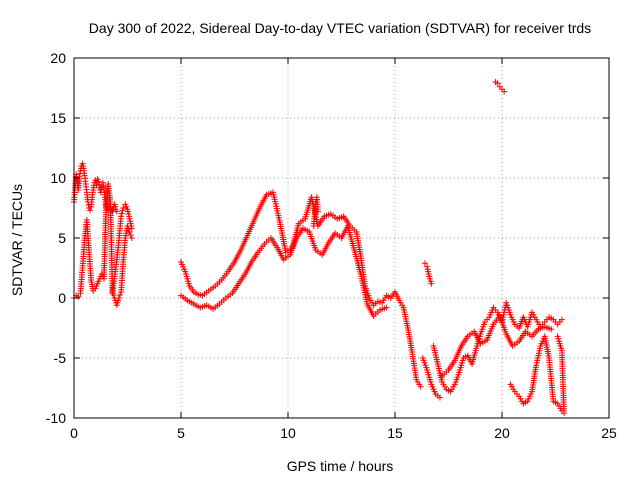 The image size is (640, 480). What do you see at coordinates (58, 178) in the screenshot?
I see `y-tick-label: 10` at bounding box center [58, 178].